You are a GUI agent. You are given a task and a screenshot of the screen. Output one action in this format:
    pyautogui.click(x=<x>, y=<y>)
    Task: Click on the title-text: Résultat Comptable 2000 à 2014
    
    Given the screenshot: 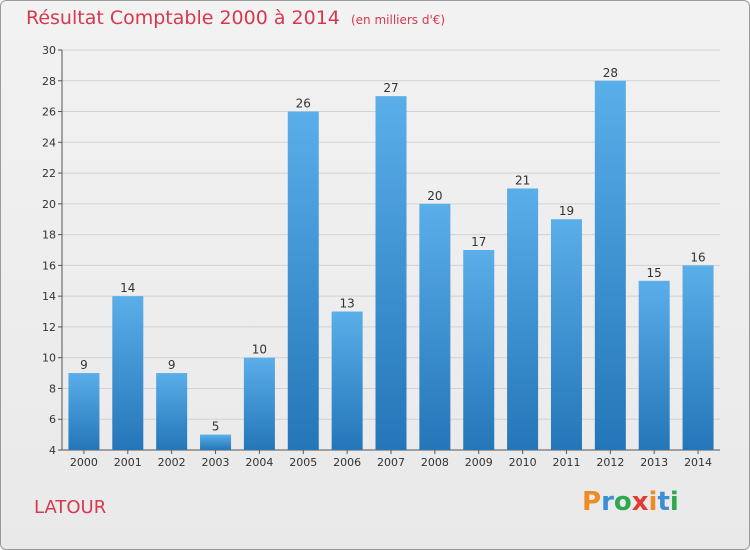 What is the action you would take?
    pyautogui.click(x=183, y=18)
    